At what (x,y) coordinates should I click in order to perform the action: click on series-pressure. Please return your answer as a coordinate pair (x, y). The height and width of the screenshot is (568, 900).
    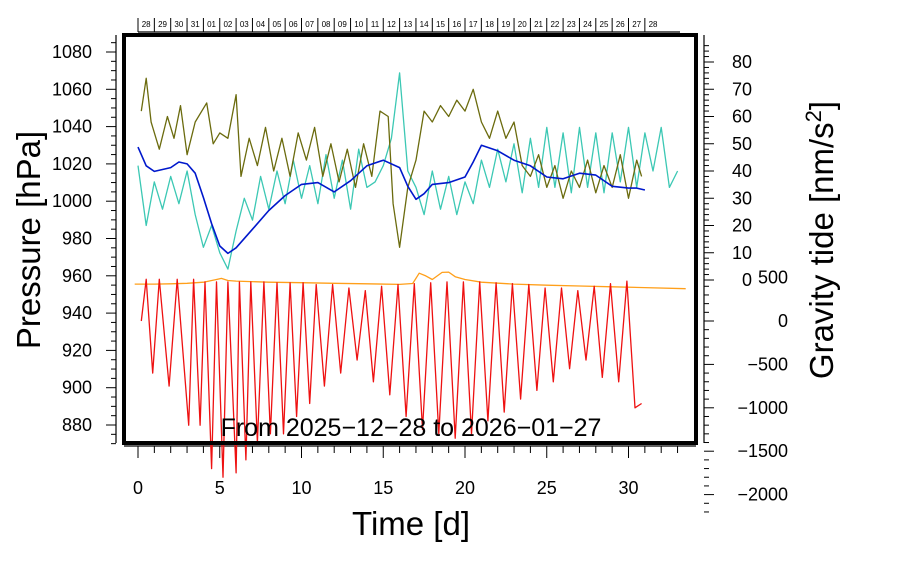
    Looking at the image, I should click on (391, 199).